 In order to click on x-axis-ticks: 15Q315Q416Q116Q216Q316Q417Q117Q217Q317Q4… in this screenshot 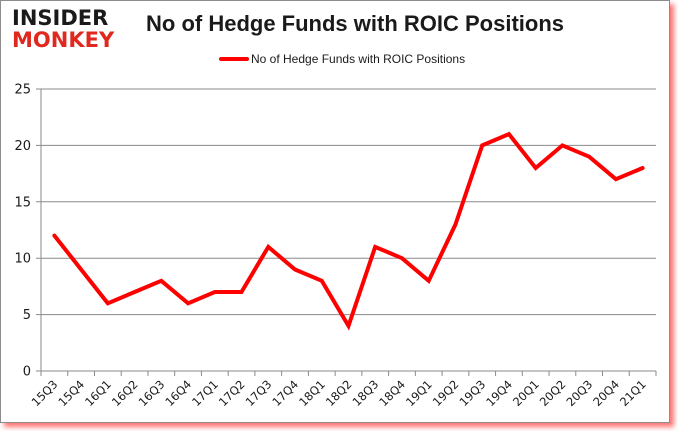, I will do `click(339, 393)`.